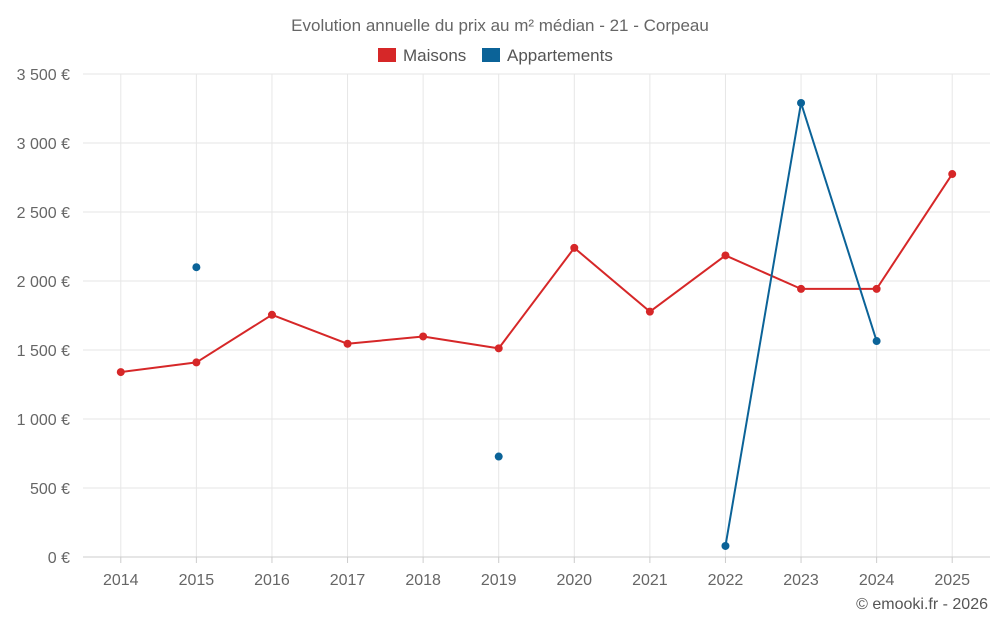 The image size is (1000, 625). I want to click on legend-item-appartements: Appartements, so click(547, 55).